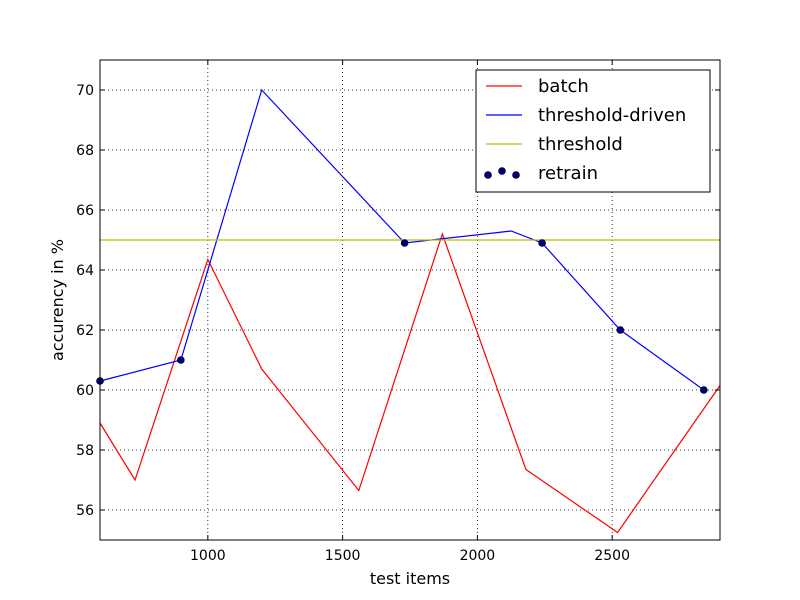 The image size is (800, 600). What do you see at coordinates (612, 556) in the screenshot?
I see `x-tick-label: 2500` at bounding box center [612, 556].